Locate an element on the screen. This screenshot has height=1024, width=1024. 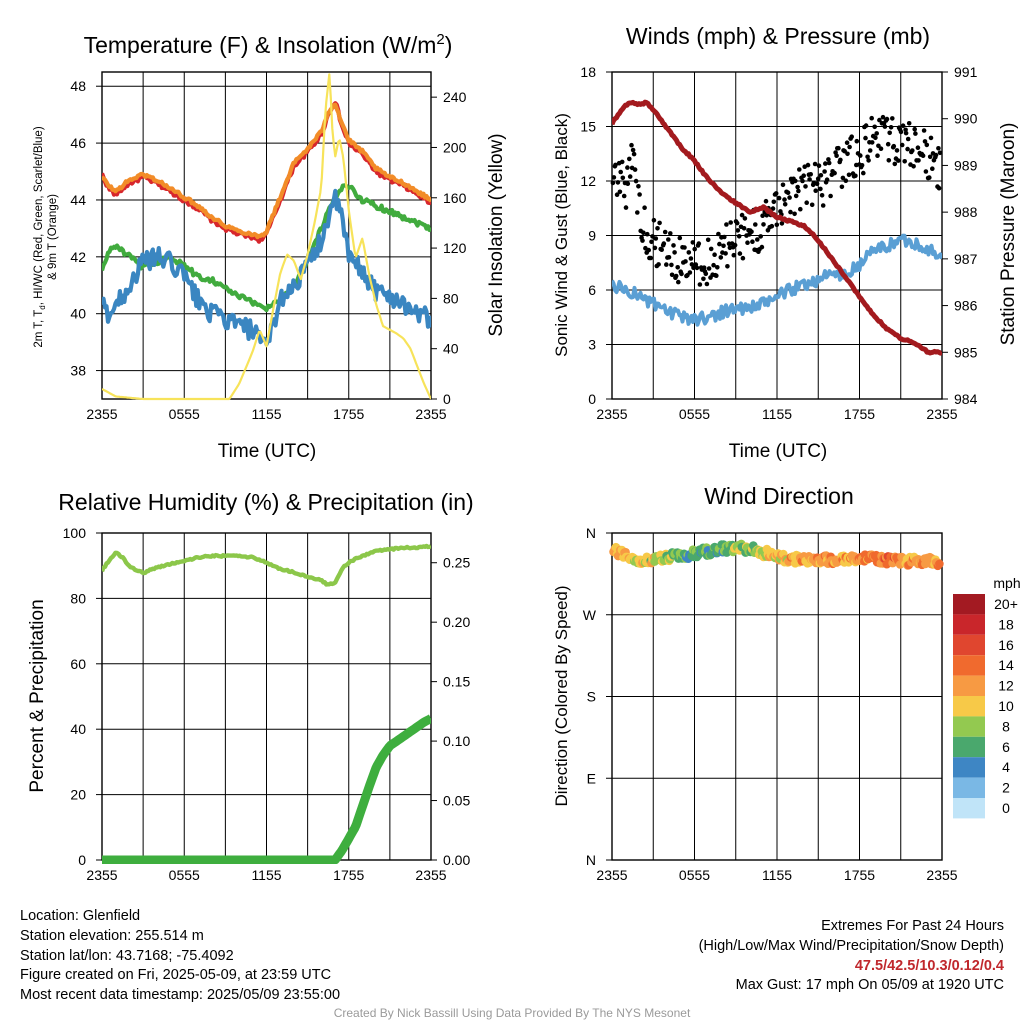
x-tick-label: 1755 is located at coordinates (348, 875).